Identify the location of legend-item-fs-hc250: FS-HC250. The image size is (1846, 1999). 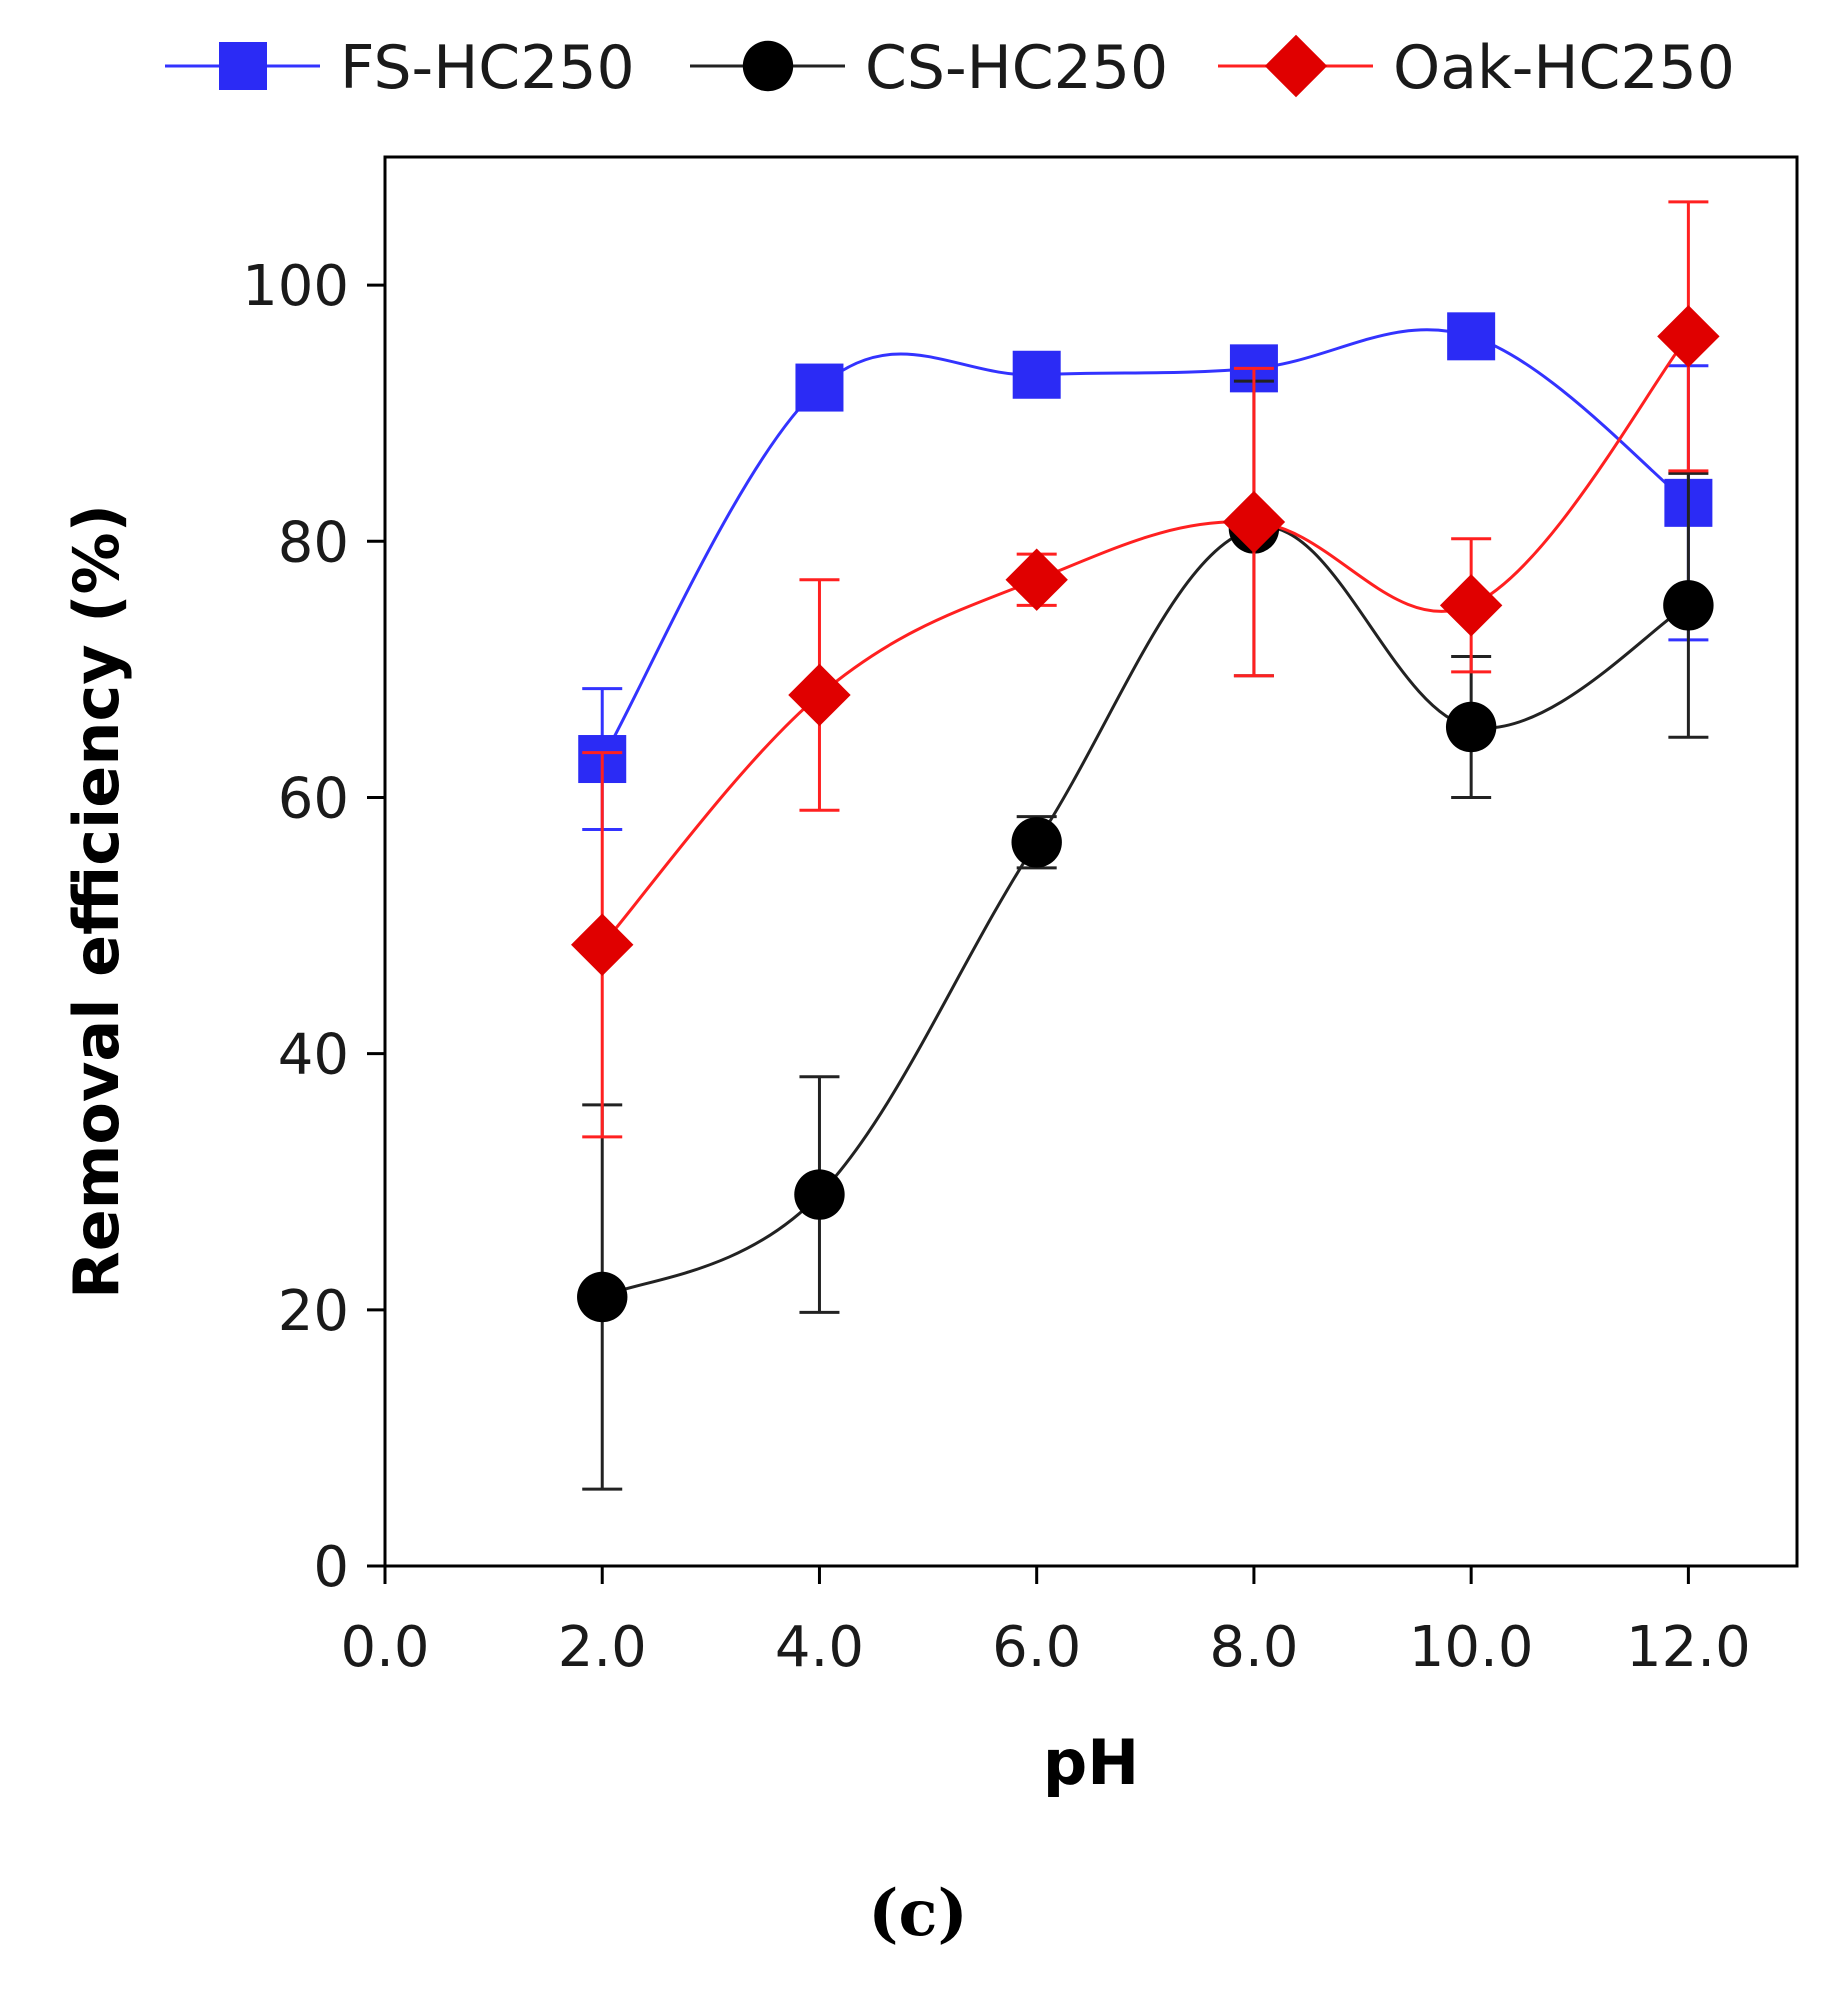
(400, 68).